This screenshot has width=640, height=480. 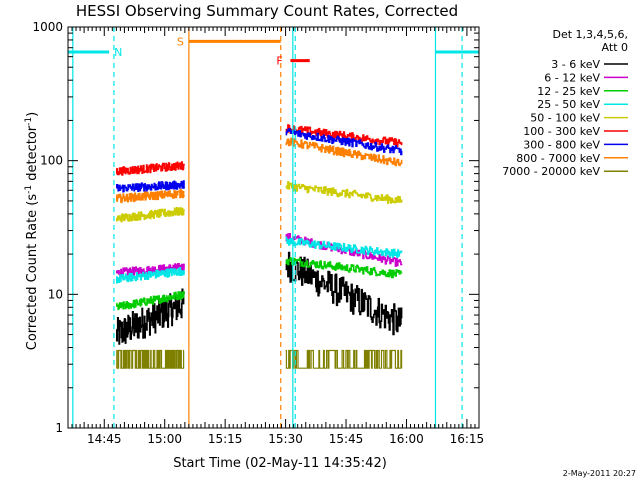 I want to click on saa-label: S, so click(x=180, y=41).